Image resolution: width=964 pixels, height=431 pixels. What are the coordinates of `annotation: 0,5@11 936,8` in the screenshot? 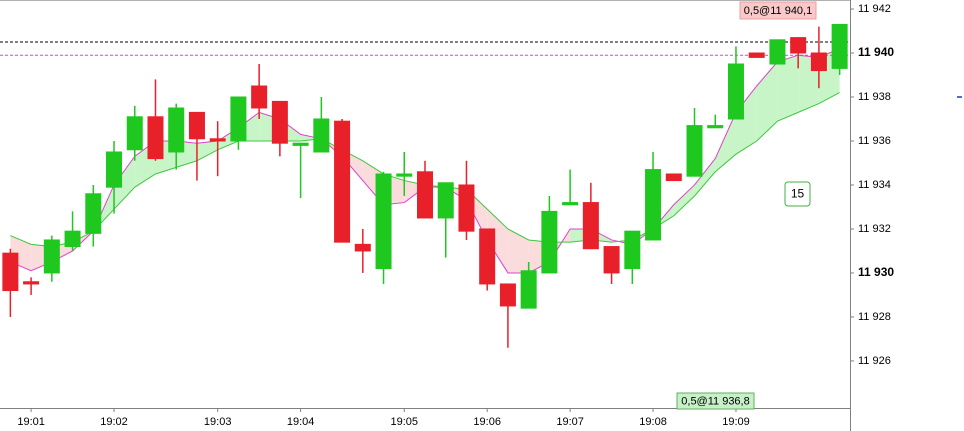 It's located at (715, 401).